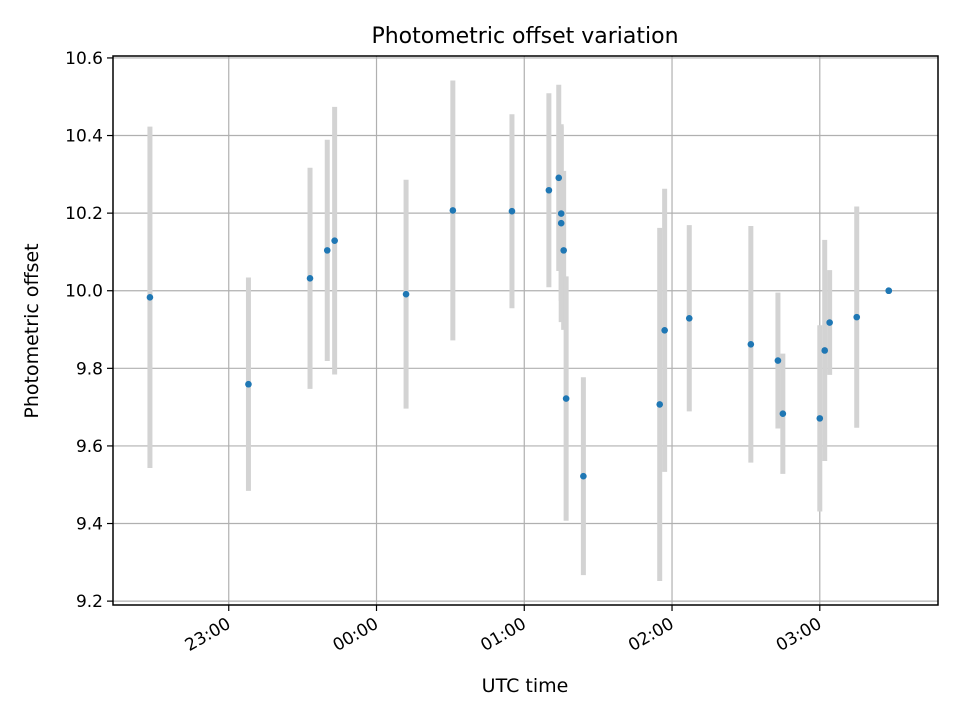 The width and height of the screenshot is (960, 720). What do you see at coordinates (89, 447) in the screenshot?
I see `y-tick-label: 9.6` at bounding box center [89, 447].